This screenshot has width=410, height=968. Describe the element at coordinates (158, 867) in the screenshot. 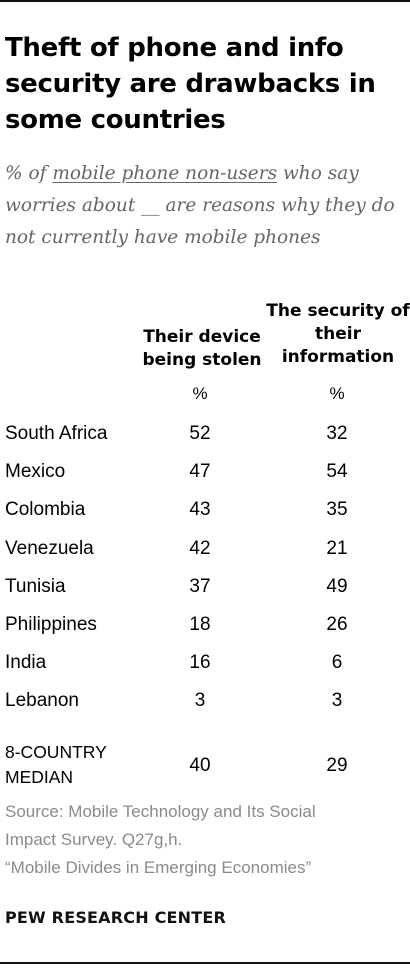

I see `source-line-3: “Mobile Divides in Emerging Economies”` at that location.